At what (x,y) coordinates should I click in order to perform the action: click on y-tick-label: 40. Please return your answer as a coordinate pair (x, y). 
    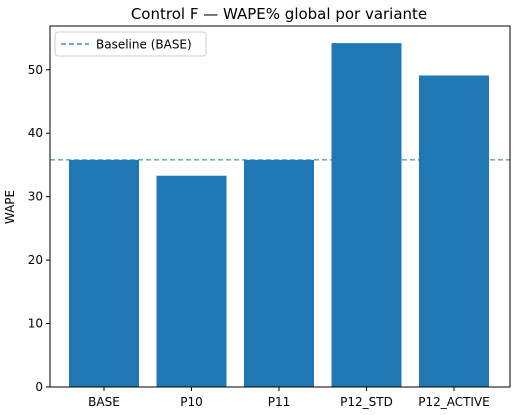
    Looking at the image, I should click on (35, 133).